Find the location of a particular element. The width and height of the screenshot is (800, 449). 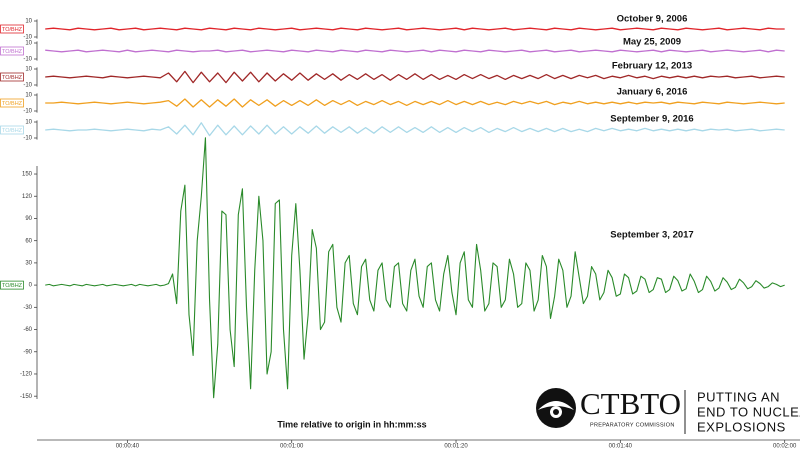

trace-title: January 6, 2016 is located at coordinates (652, 92).